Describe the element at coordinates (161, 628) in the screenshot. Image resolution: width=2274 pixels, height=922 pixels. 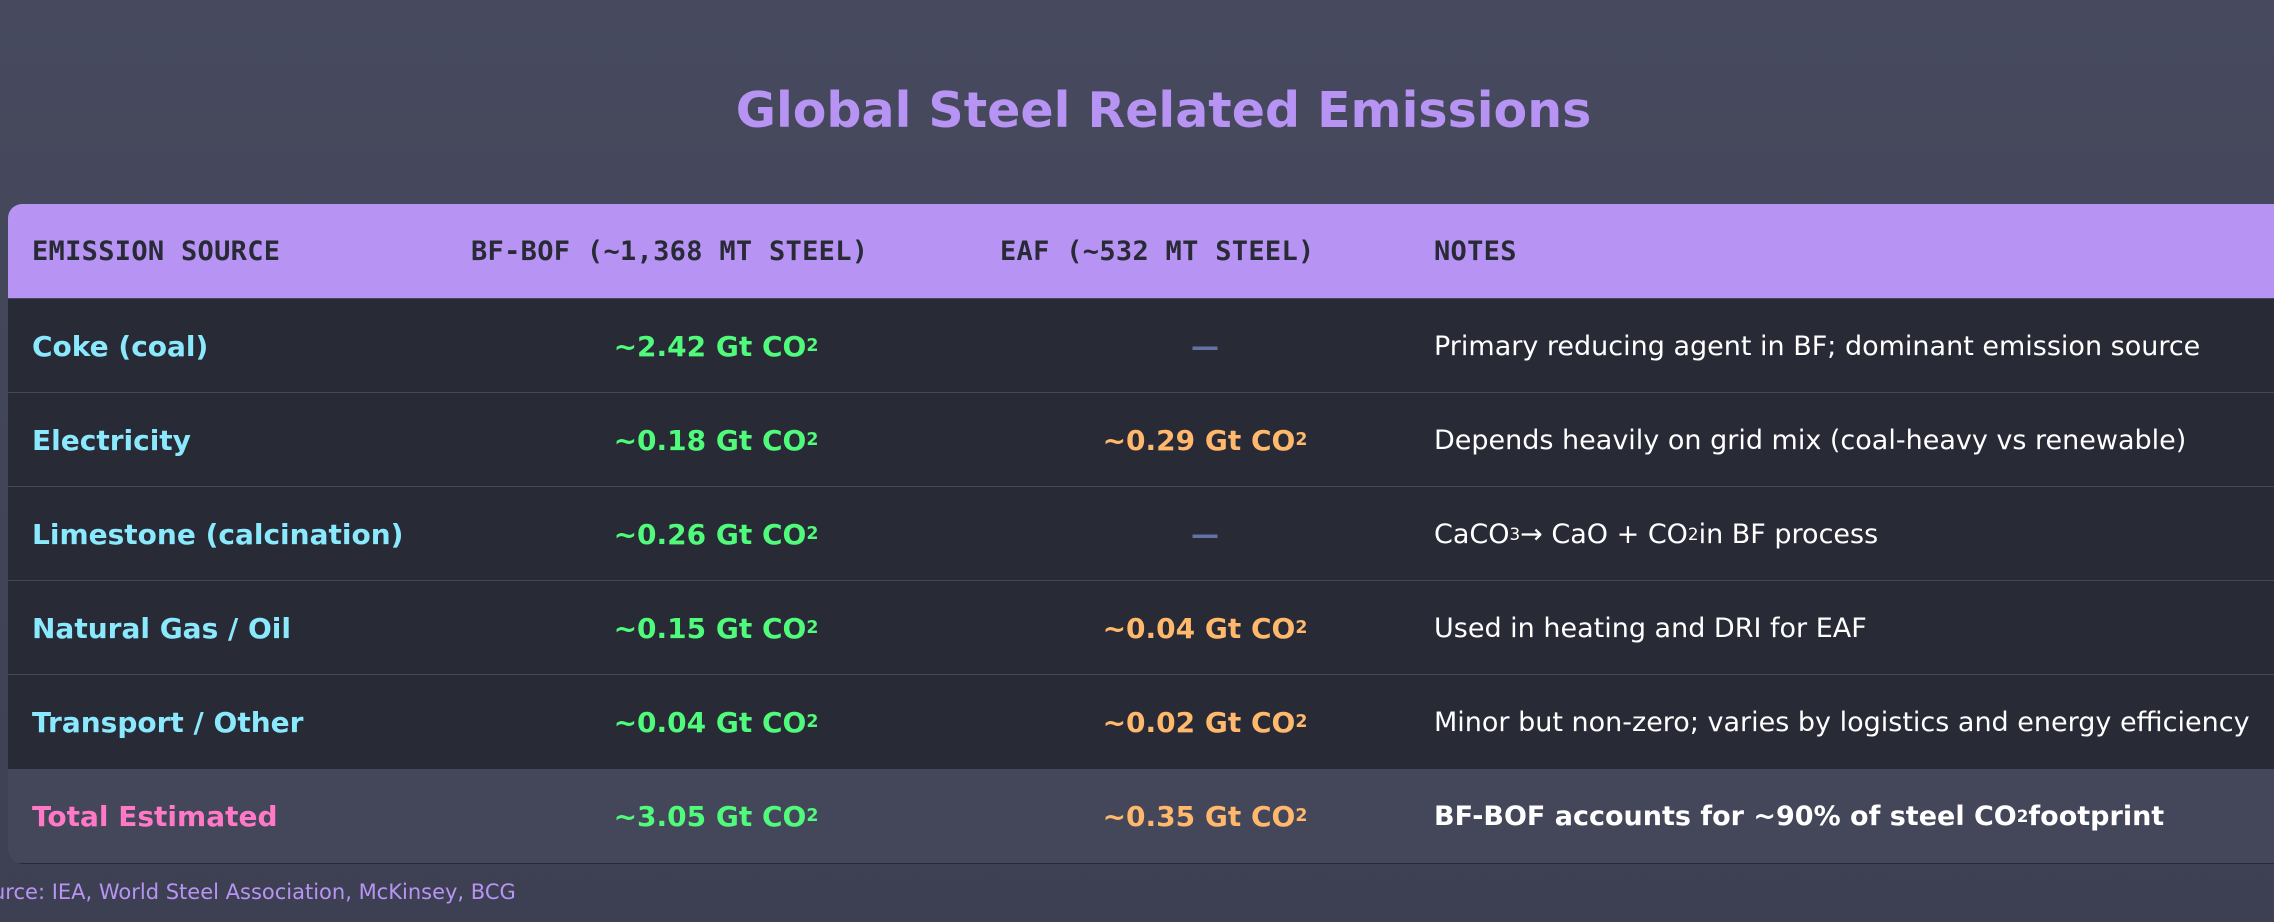
I see `row-source-label: Natural Gas / Oil` at that location.